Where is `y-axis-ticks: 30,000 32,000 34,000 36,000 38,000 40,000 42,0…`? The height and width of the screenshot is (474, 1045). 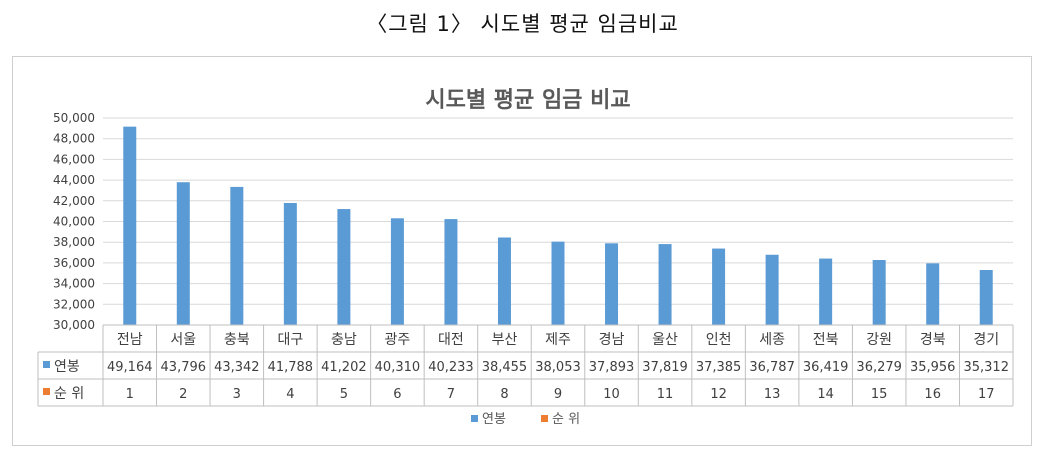 y-axis-ticks: 30,000 32,000 34,000 36,000 38,000 40,000 42,0… is located at coordinates (74, 221).